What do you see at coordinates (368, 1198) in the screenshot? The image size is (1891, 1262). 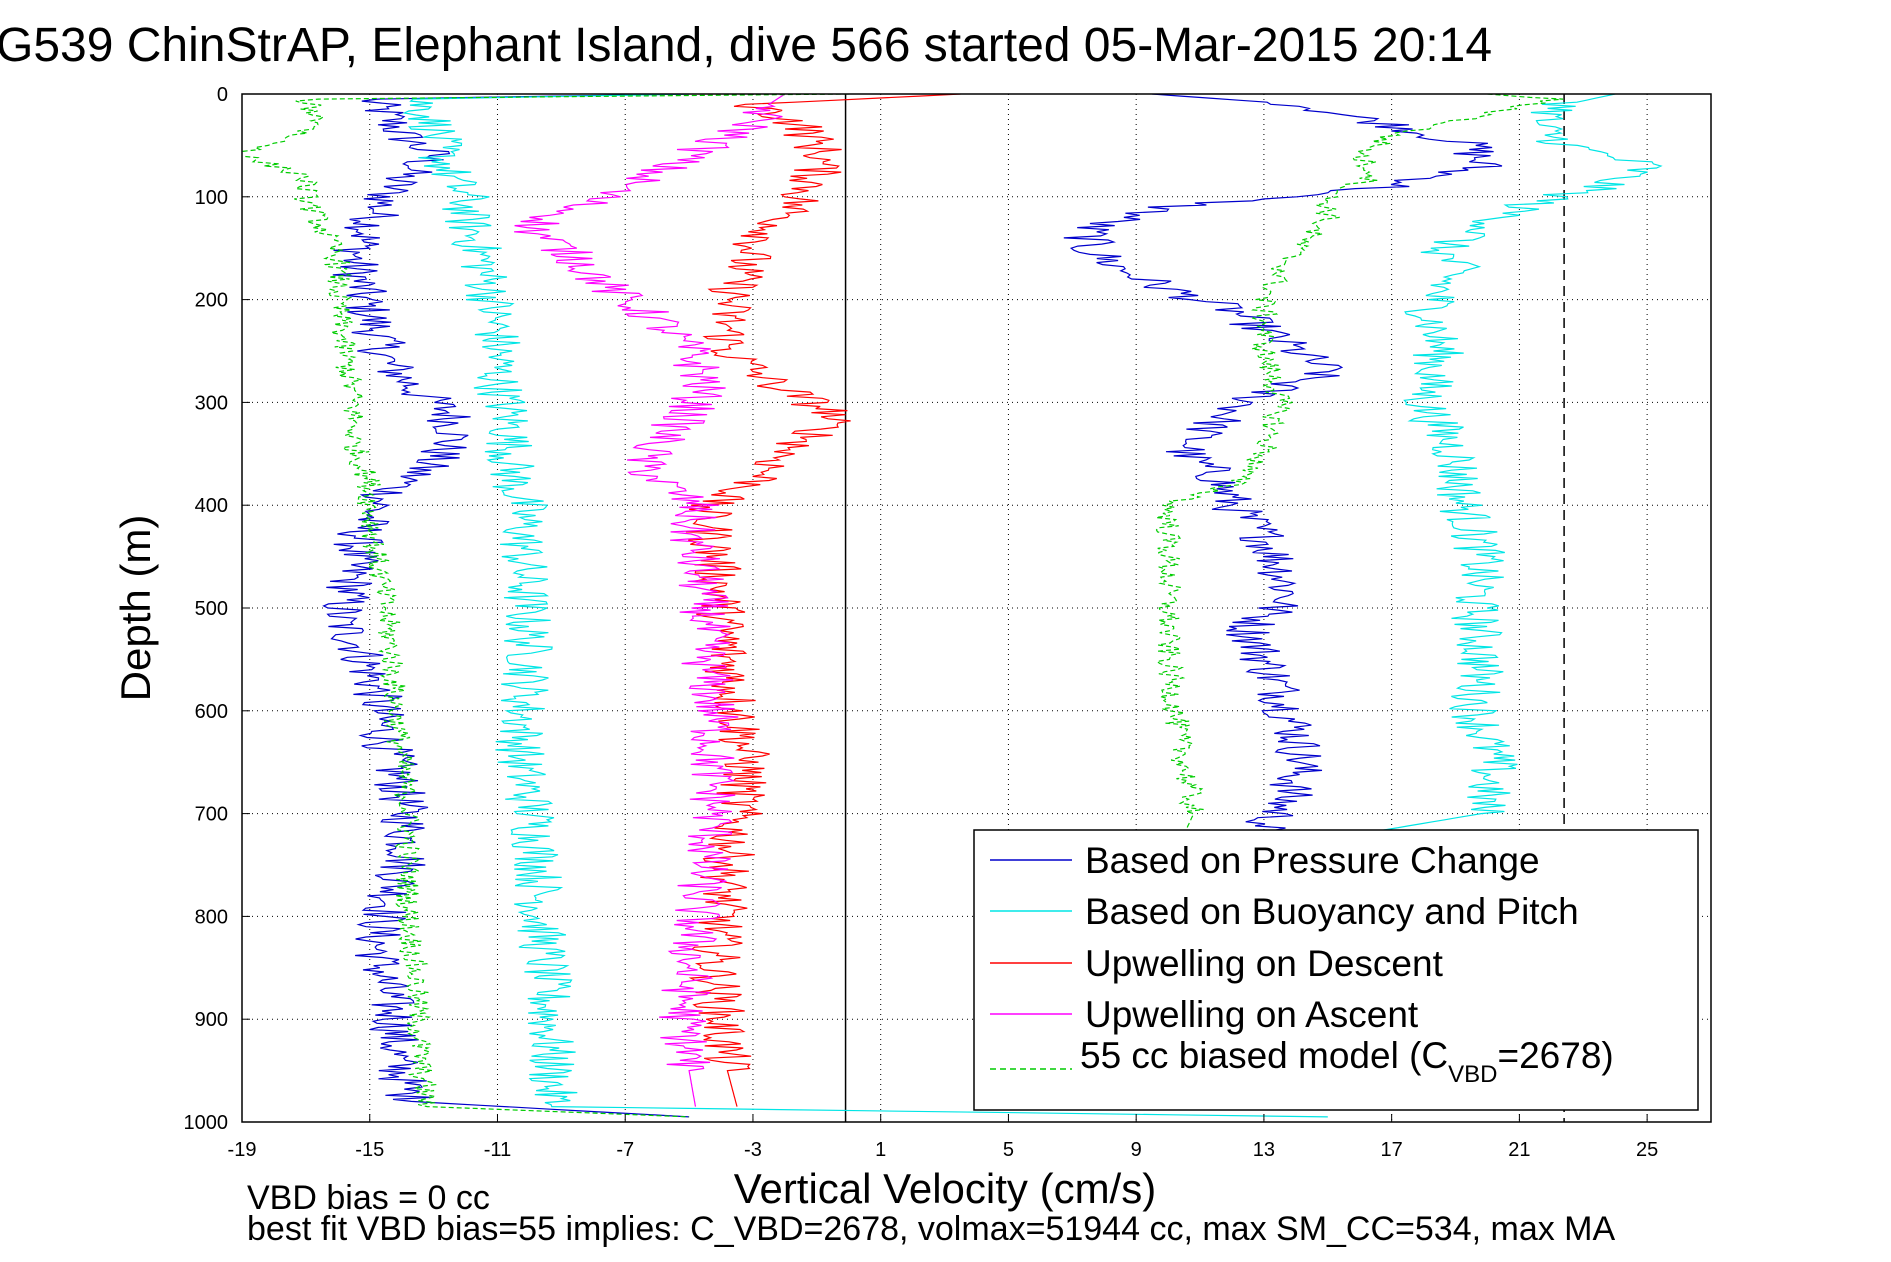 I see `vbd-bias-note: VBD bias = 0 cc` at bounding box center [368, 1198].